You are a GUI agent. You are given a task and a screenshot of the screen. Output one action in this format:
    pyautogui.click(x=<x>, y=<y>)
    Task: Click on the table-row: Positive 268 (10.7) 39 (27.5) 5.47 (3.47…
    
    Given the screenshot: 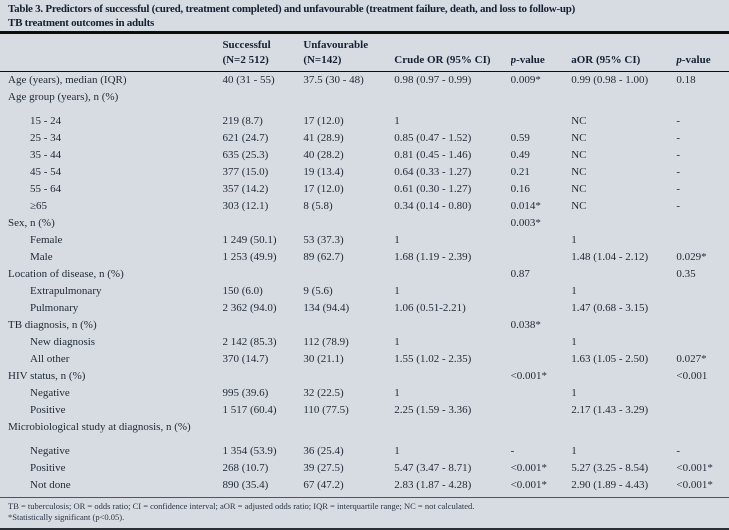 What is the action you would take?
    pyautogui.click(x=364, y=468)
    